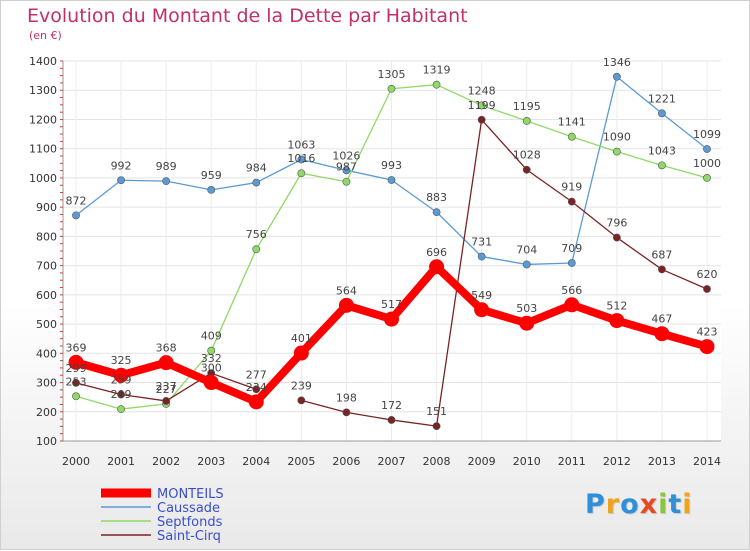 This screenshot has height=551, width=750. I want to click on legend-label: Caussade, so click(188, 508).